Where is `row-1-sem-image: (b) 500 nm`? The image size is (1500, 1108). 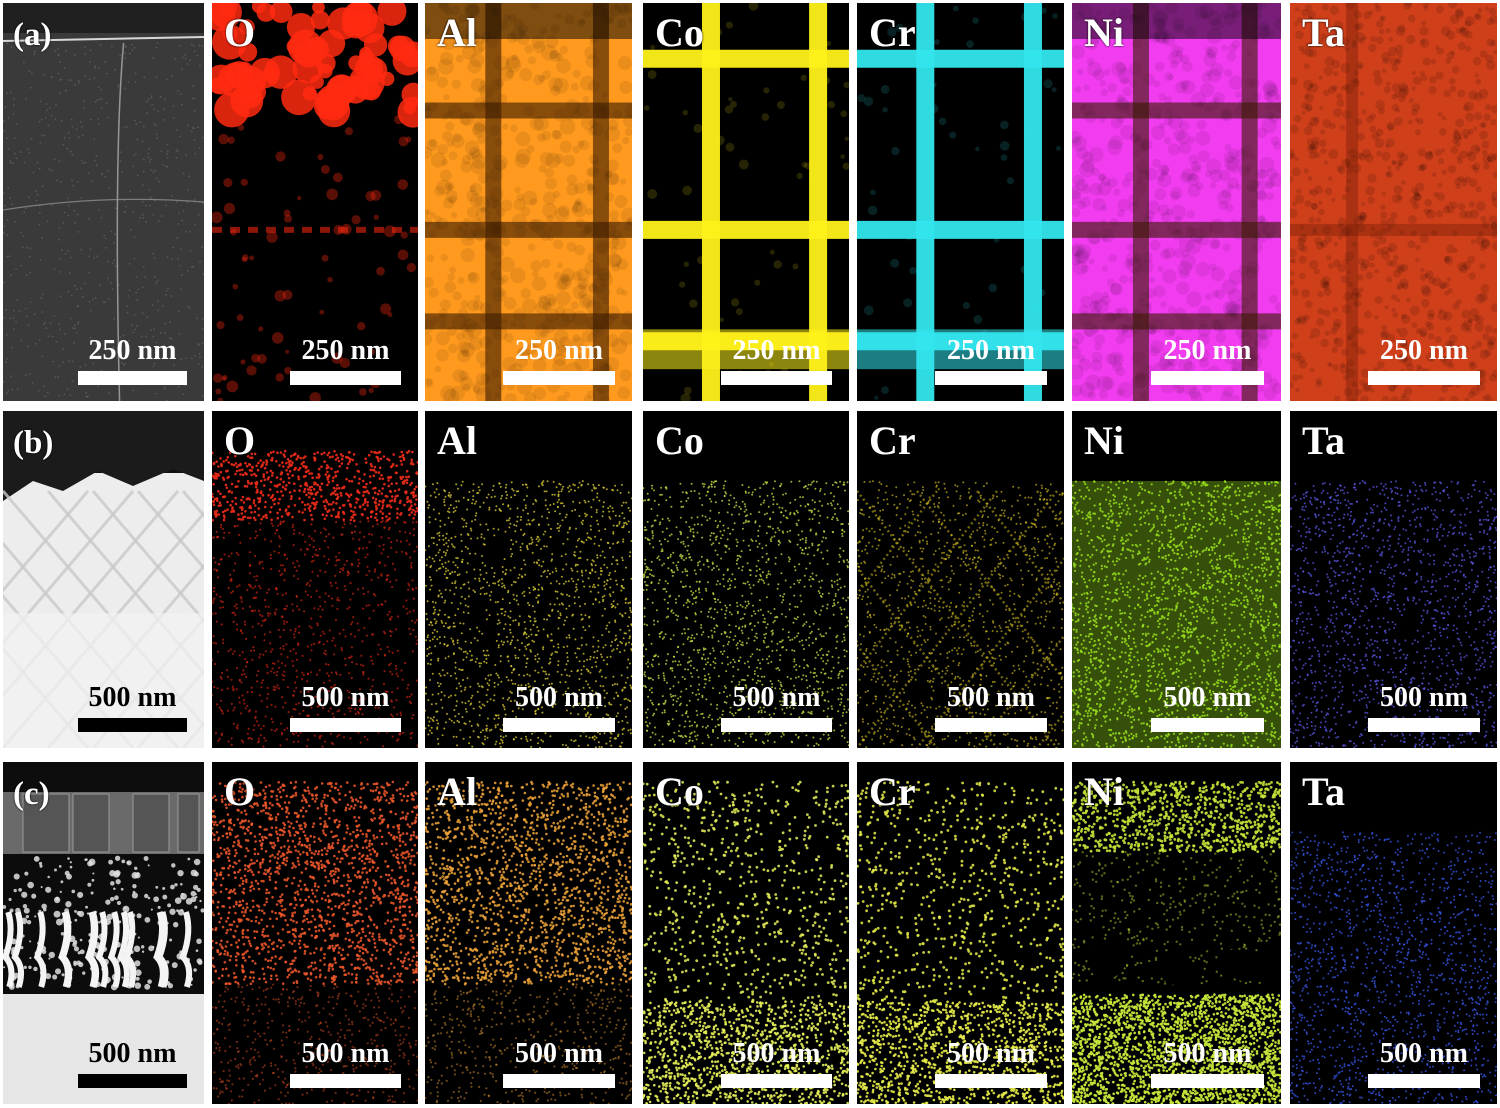 row-1-sem-image: (b) 500 nm is located at coordinates (103, 579).